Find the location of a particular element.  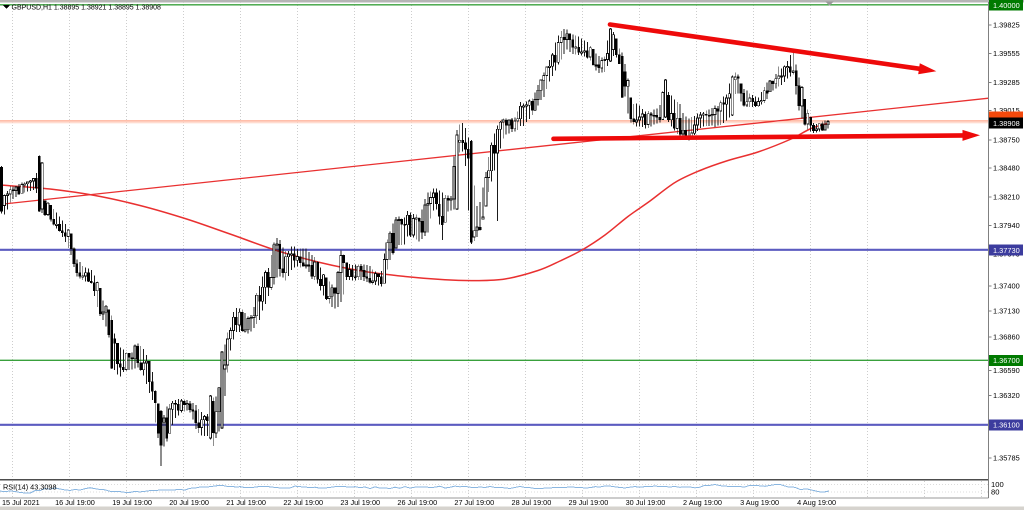

svg-text: 1.37730 is located at coordinates (1006, 250).